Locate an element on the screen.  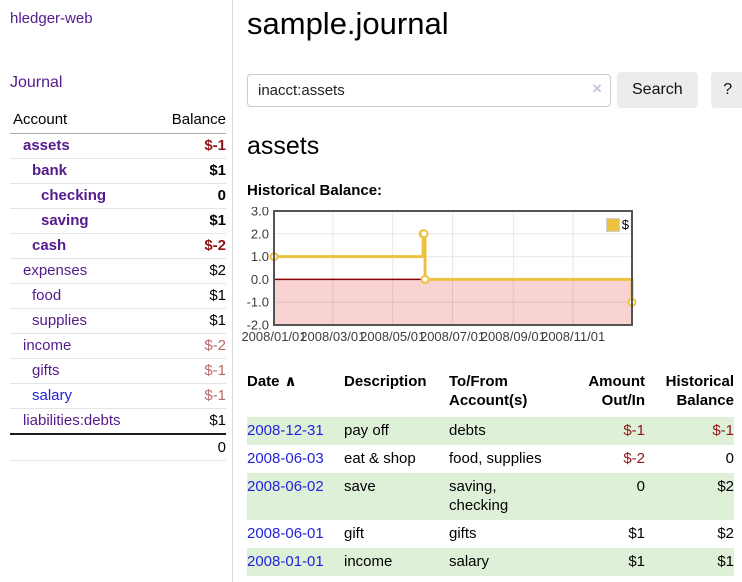
account-link: liabilities:debts is located at coordinates (72, 420).